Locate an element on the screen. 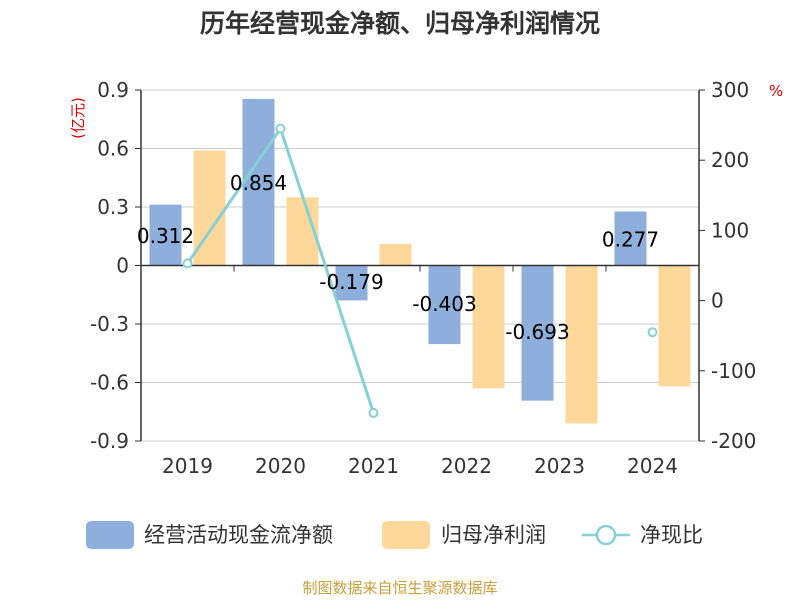 This screenshot has height=600, width=800. x-tick-label: 2022 is located at coordinates (466, 466).